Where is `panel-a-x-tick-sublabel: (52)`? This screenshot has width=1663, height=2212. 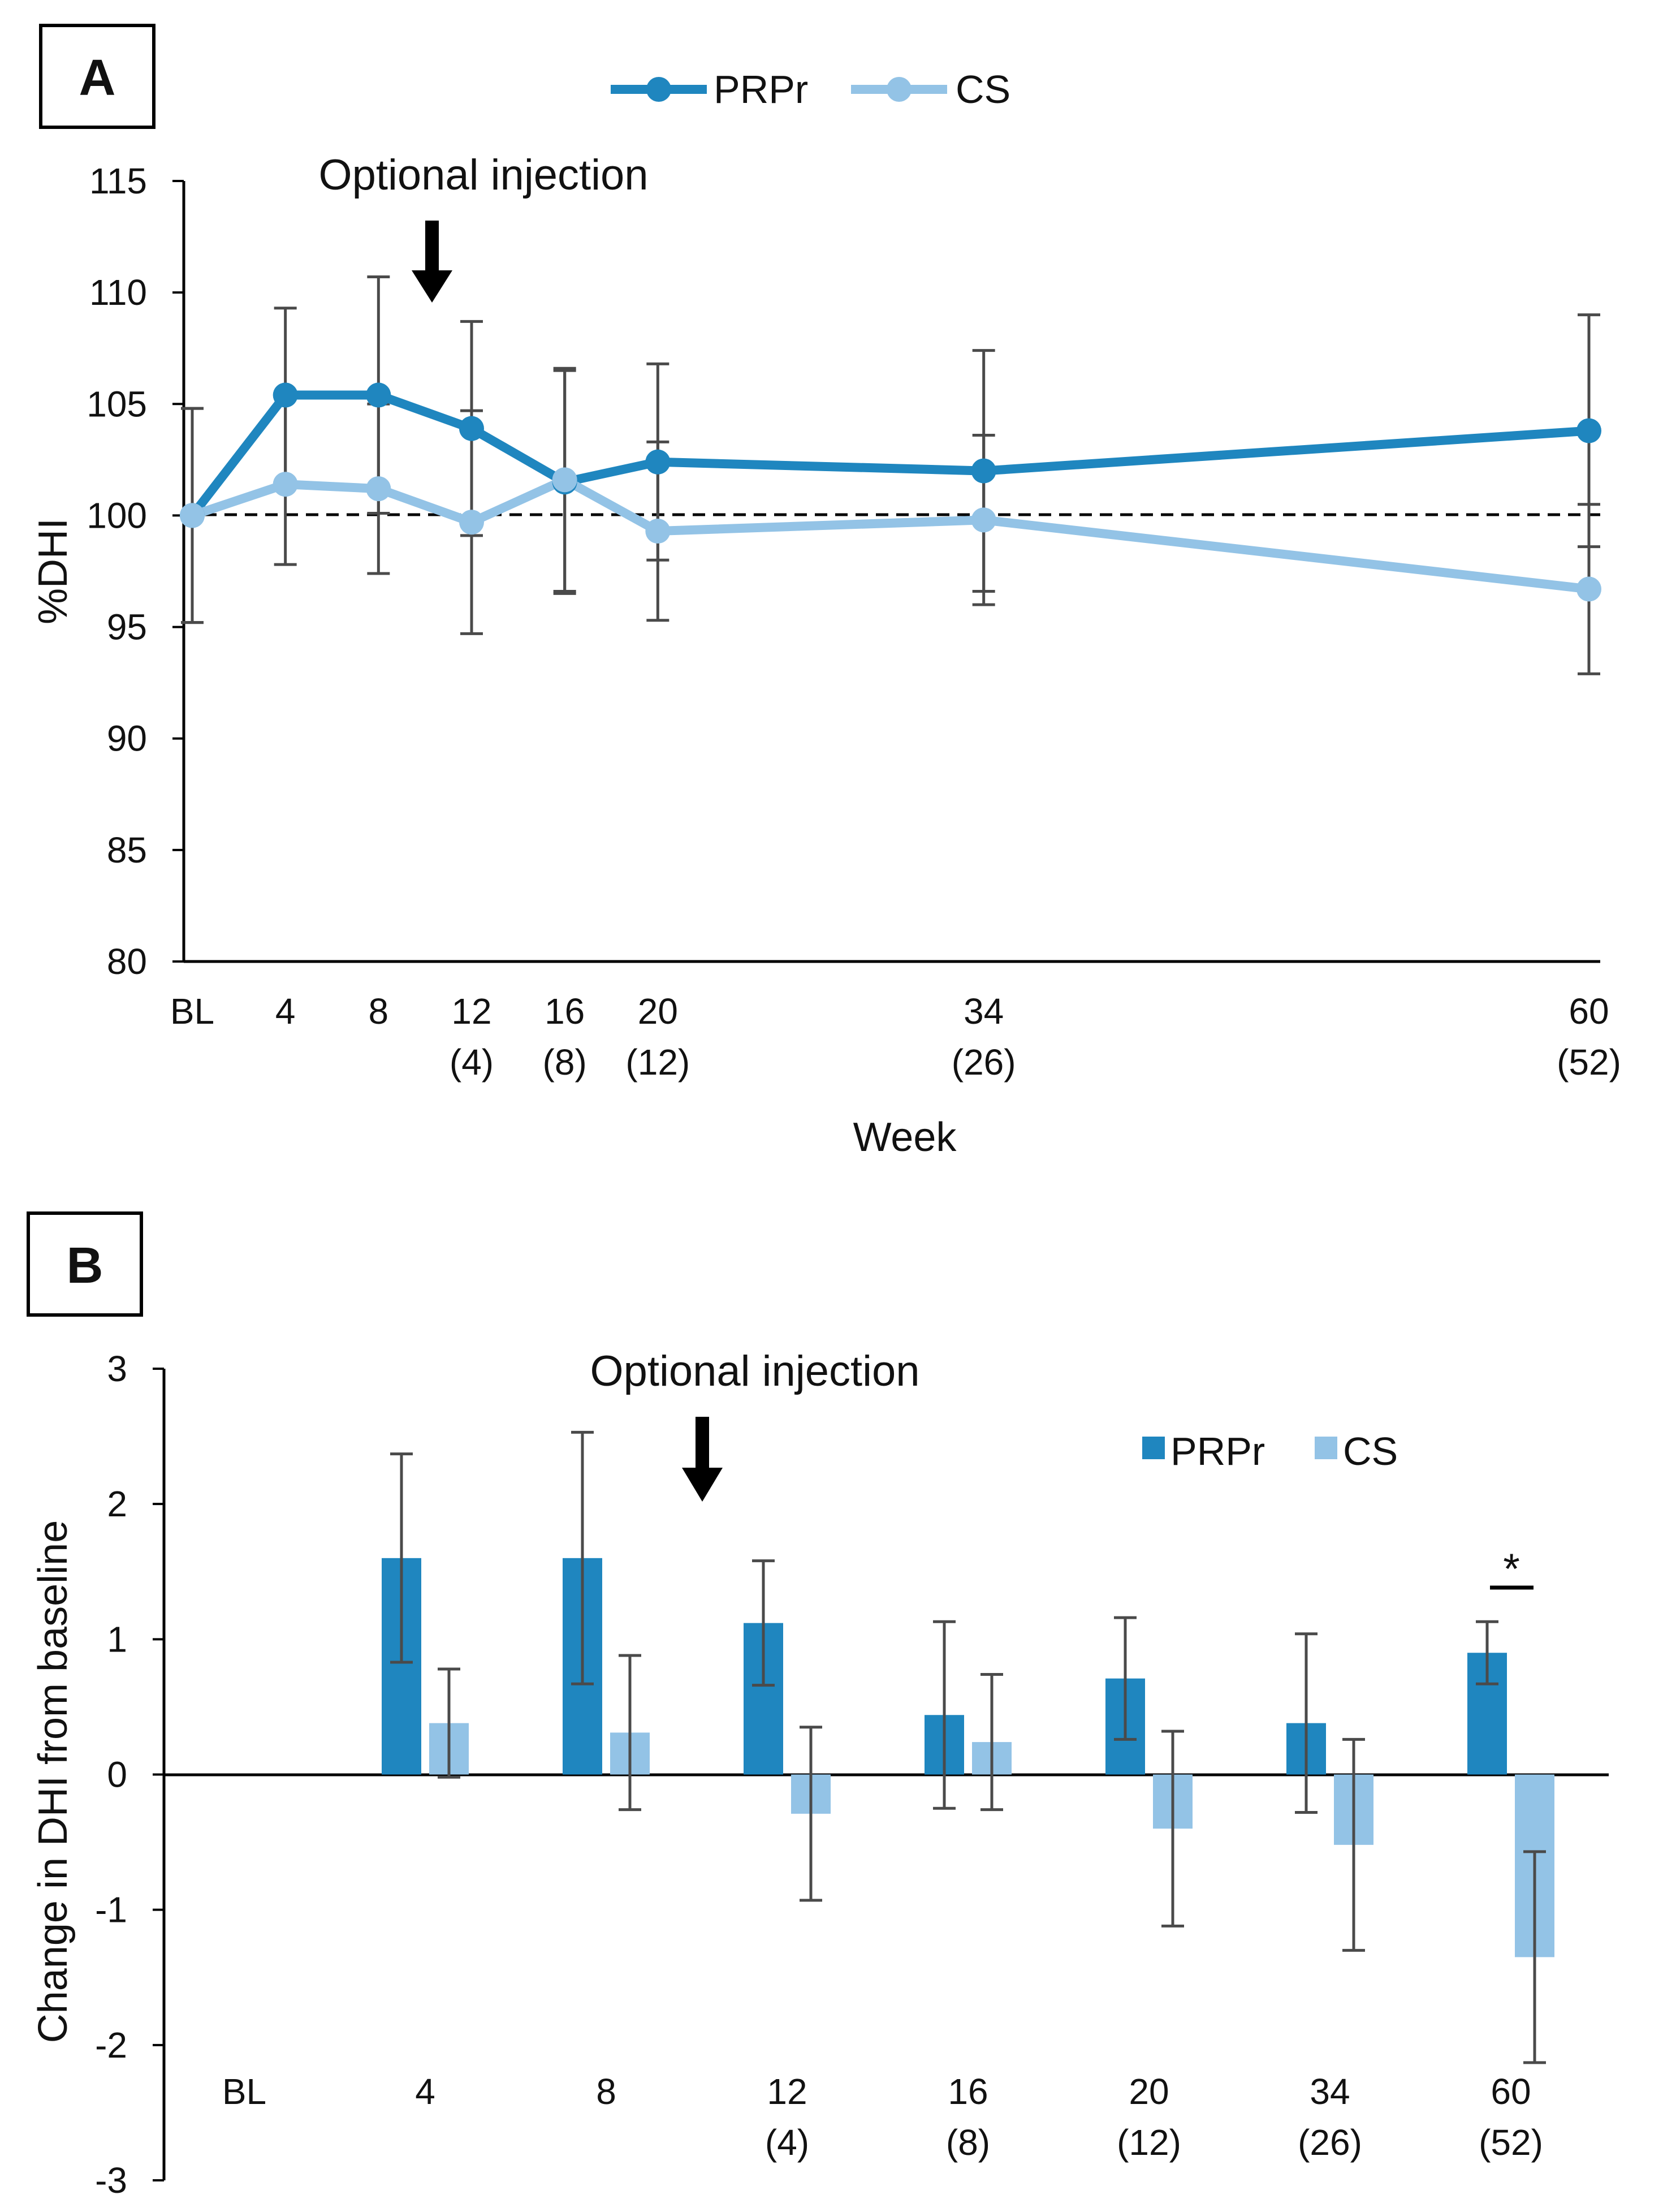 panel-a-x-tick-sublabel: (52) is located at coordinates (1589, 1063).